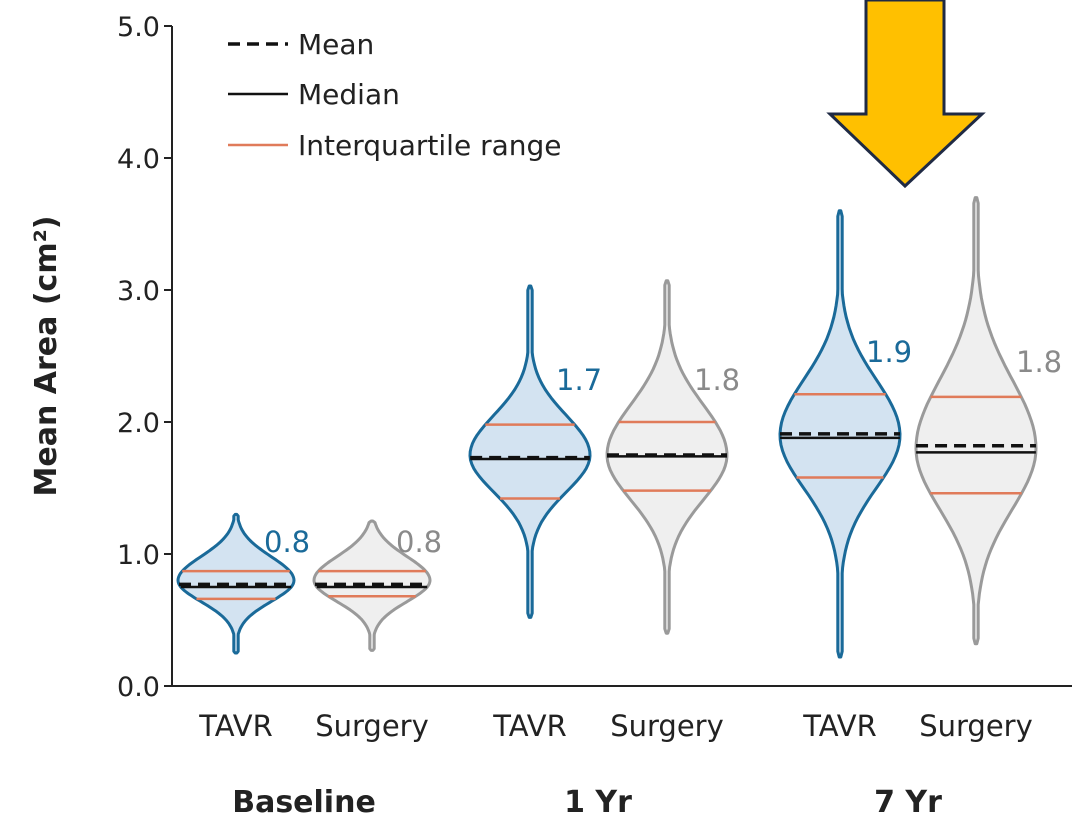 Image resolution: width=1084 pixels, height=820 pixels. What do you see at coordinates (839, 726) in the screenshot?
I see `category-label-7yr-tavr: TAVR` at bounding box center [839, 726].